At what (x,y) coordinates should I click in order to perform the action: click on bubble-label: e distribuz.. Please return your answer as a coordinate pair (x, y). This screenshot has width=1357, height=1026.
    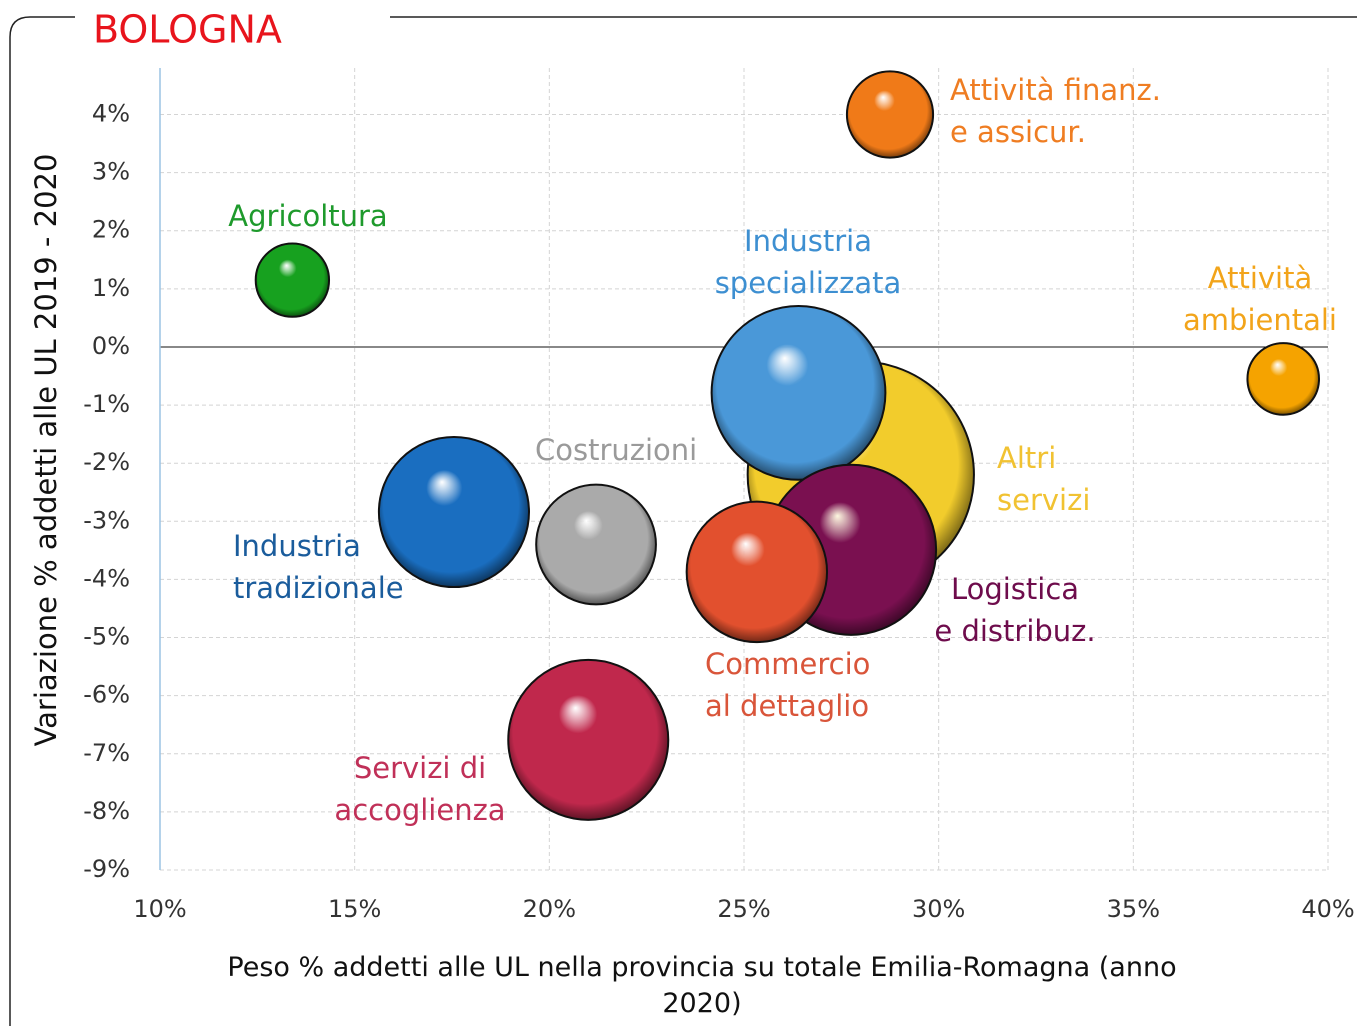
    Looking at the image, I should click on (1014, 631).